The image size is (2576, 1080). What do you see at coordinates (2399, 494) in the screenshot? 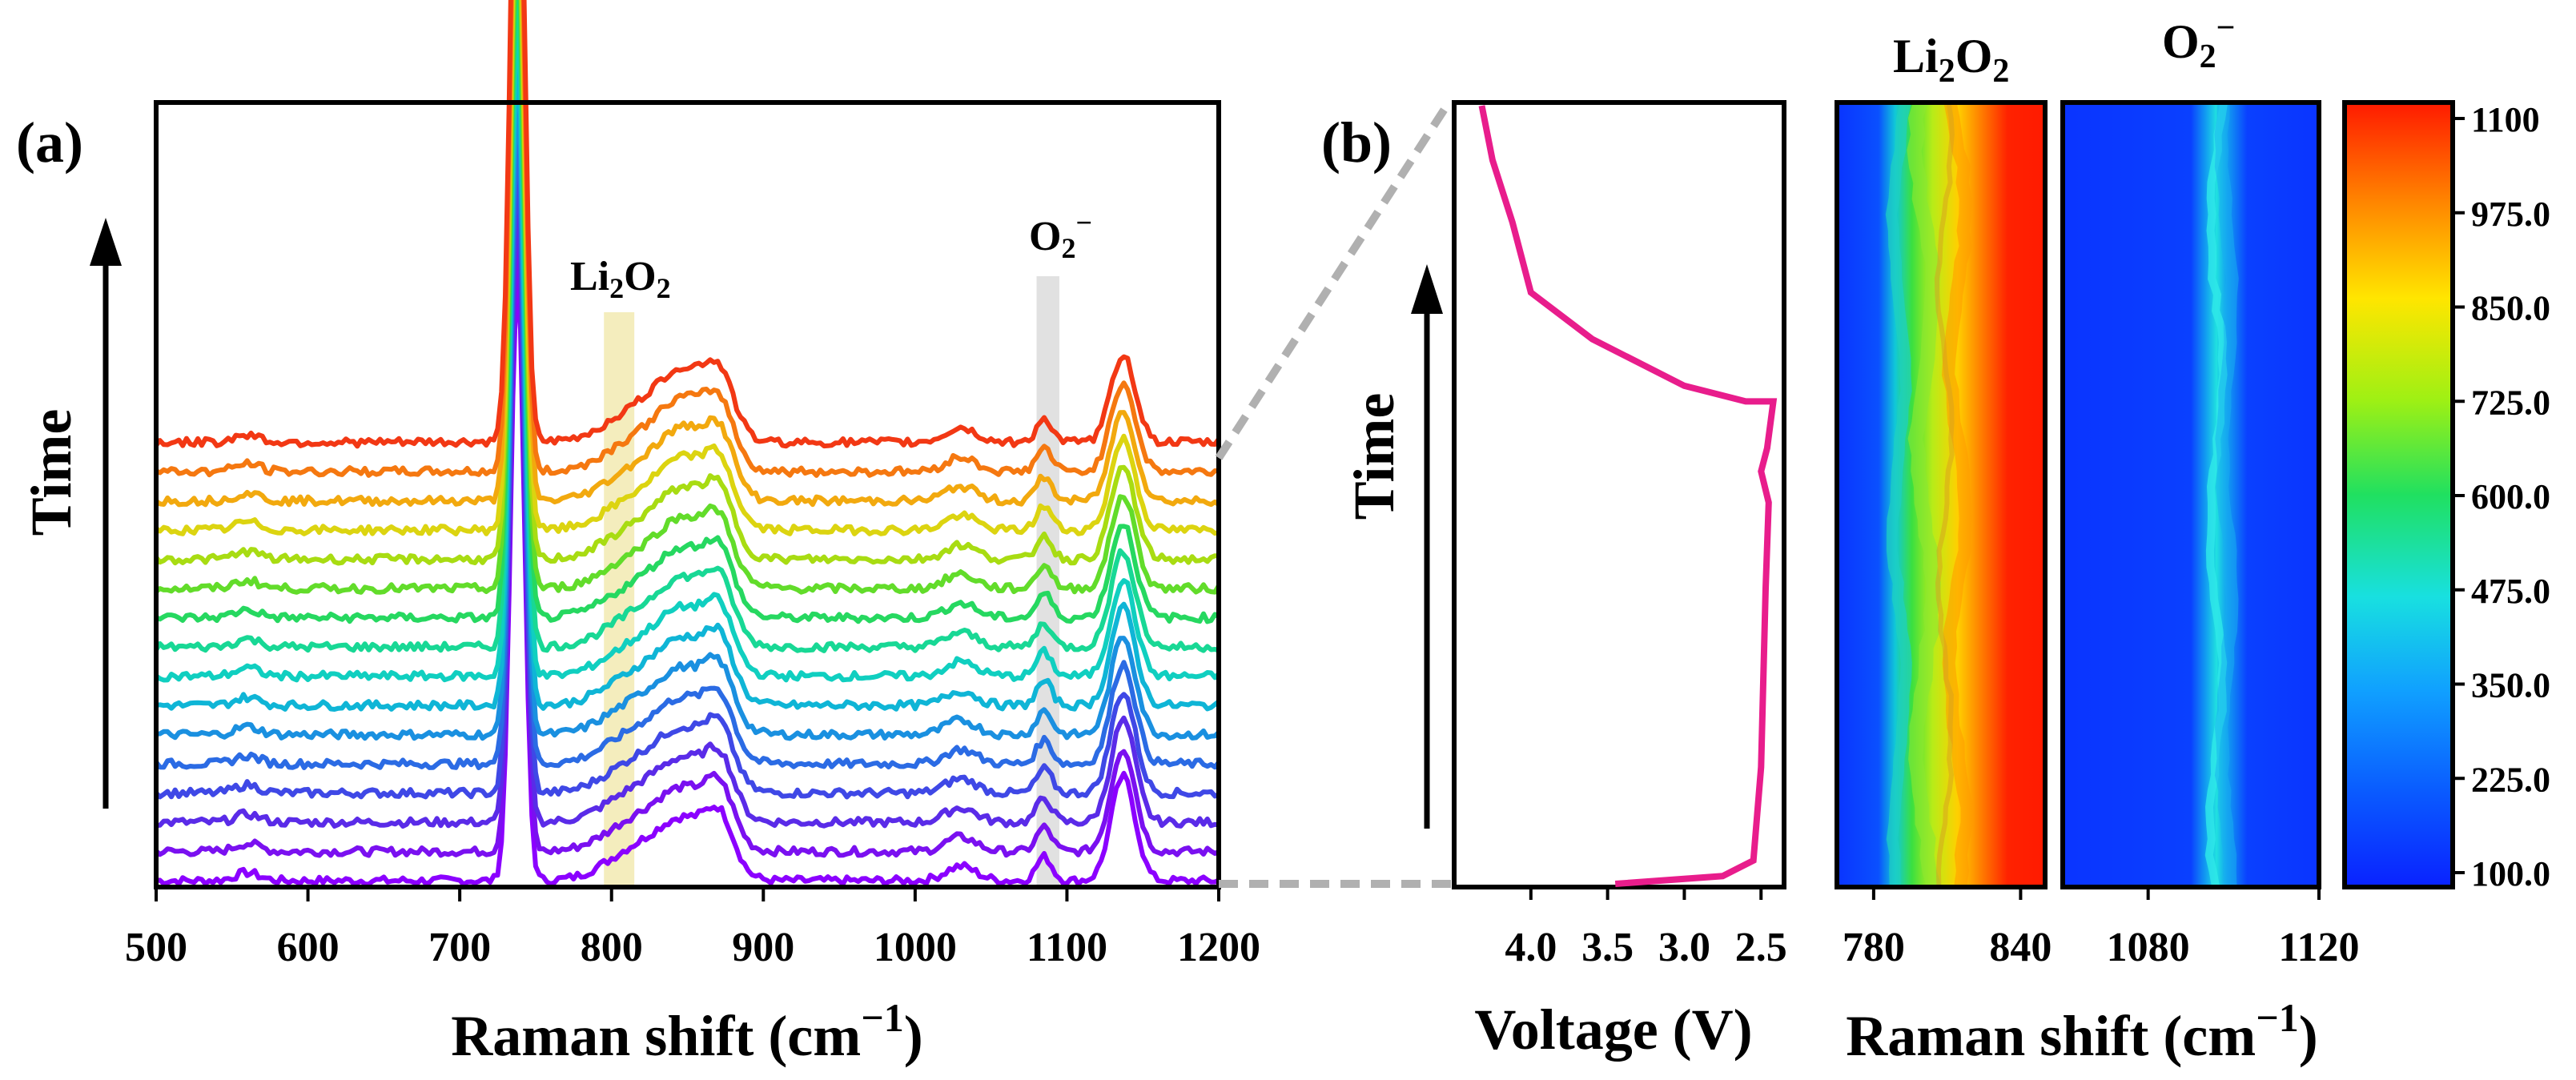
I see `colorbar-fill` at bounding box center [2399, 494].